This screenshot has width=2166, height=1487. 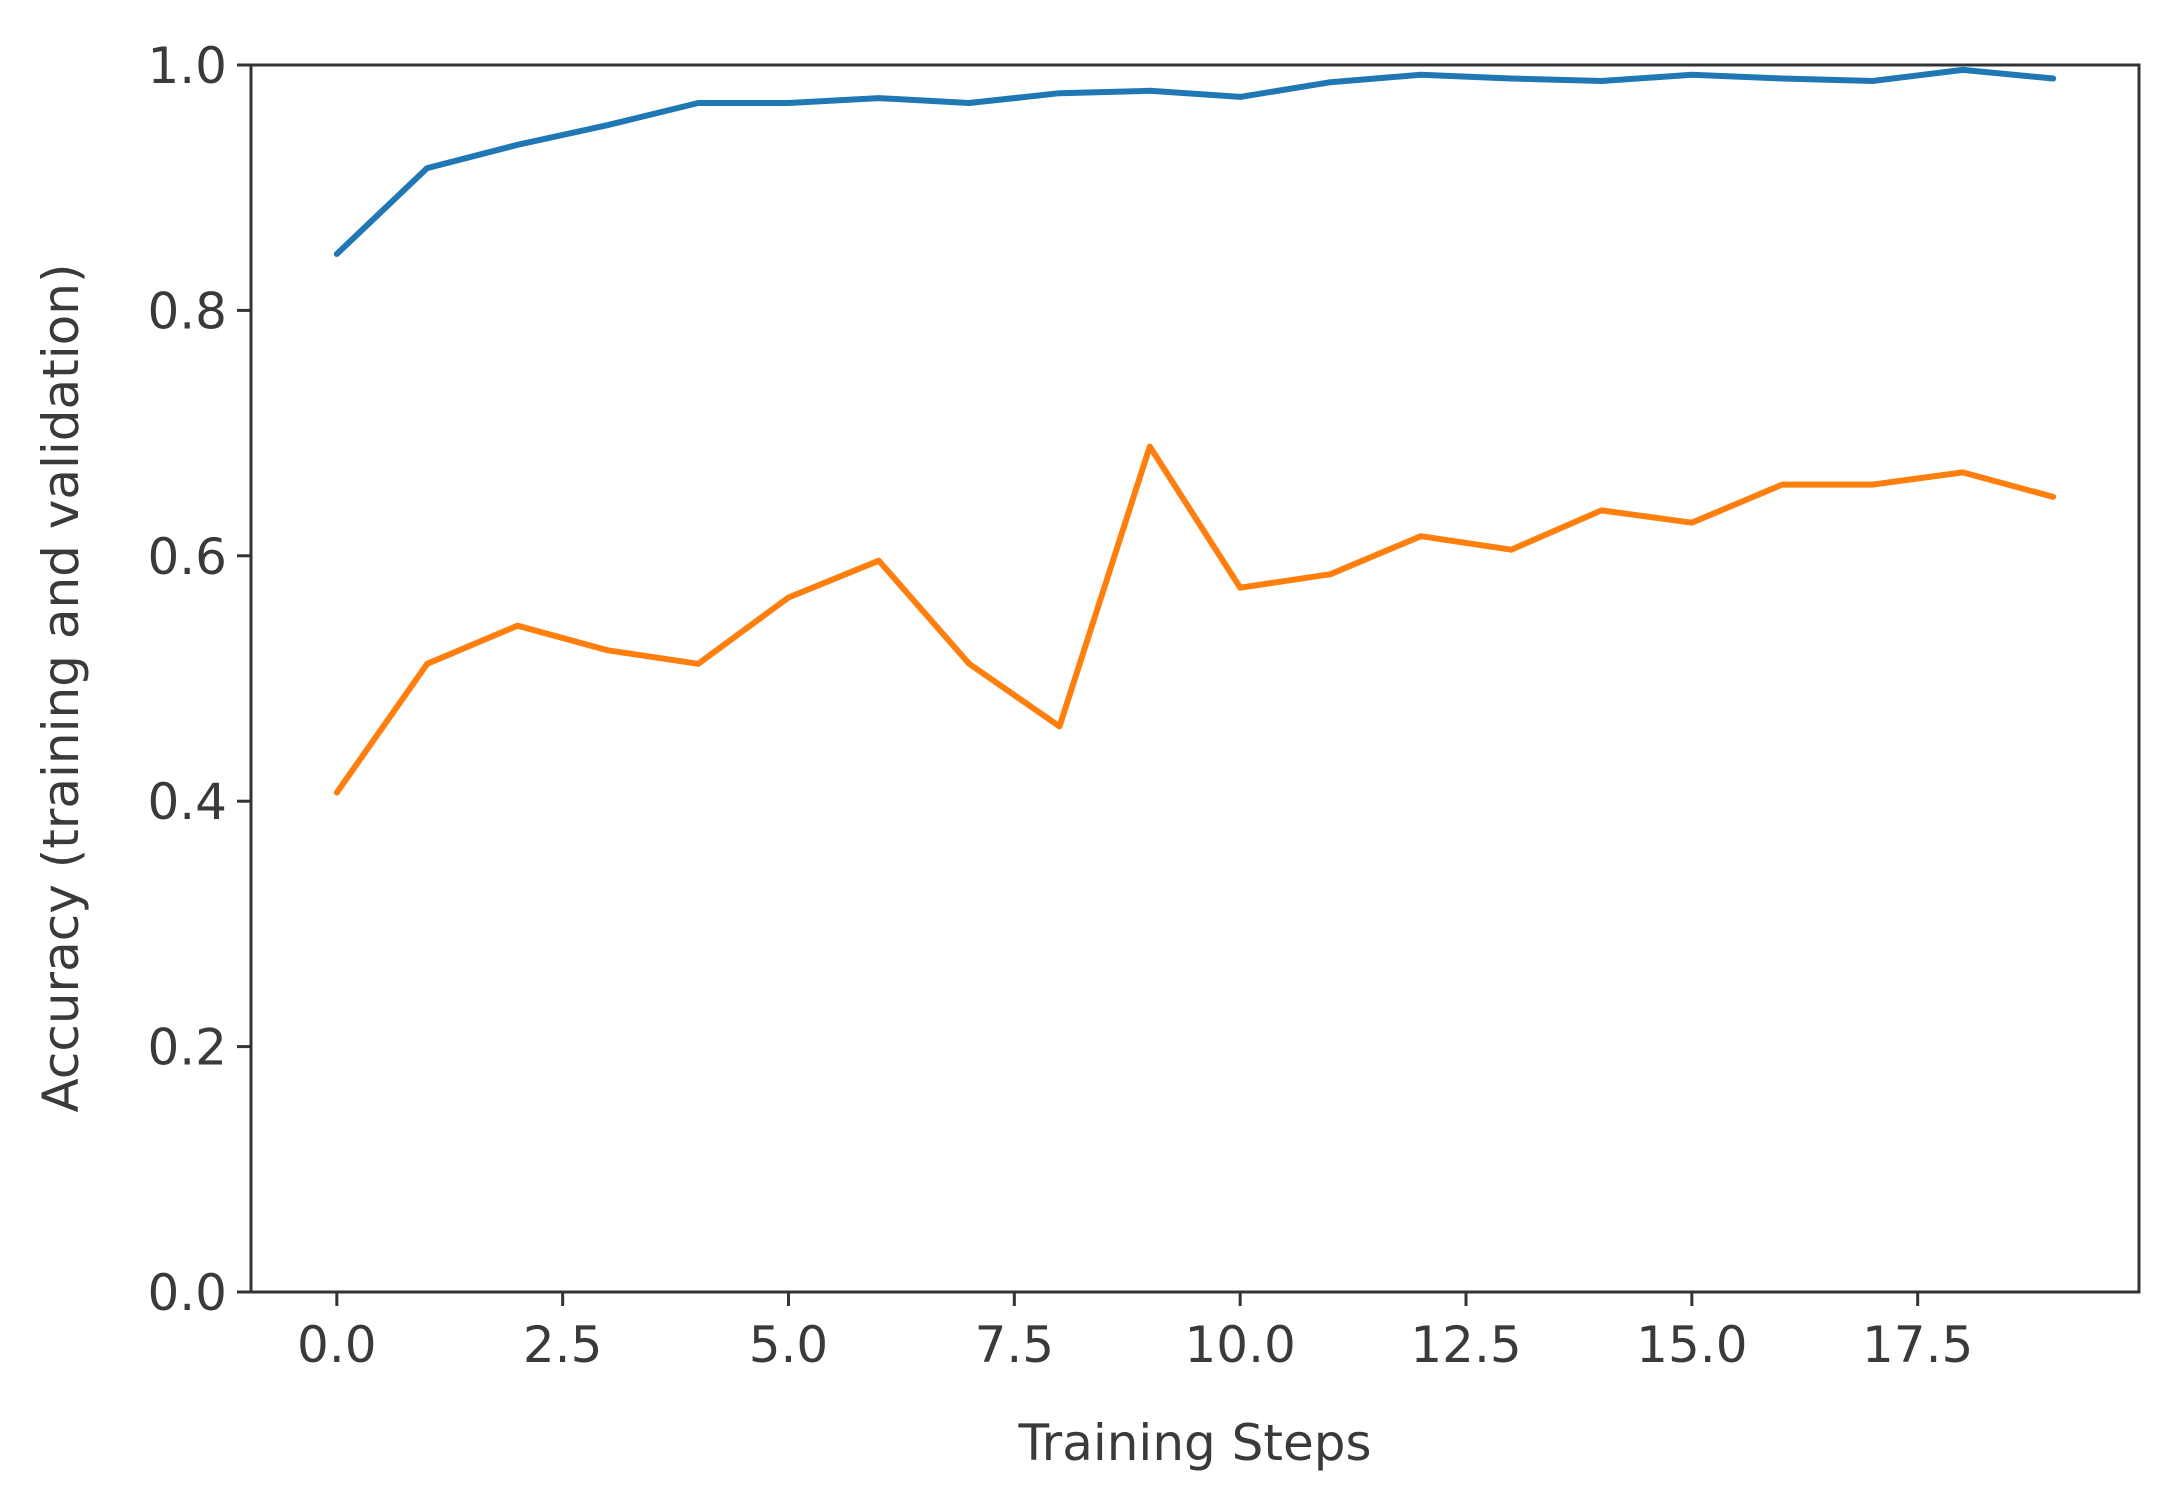 I want to click on x-tick-label: 17.5, so click(x=1917, y=1345).